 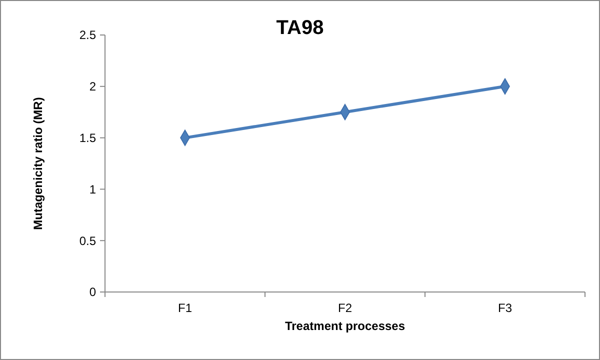 I want to click on y-tick-label: 0.5, so click(x=87, y=241).